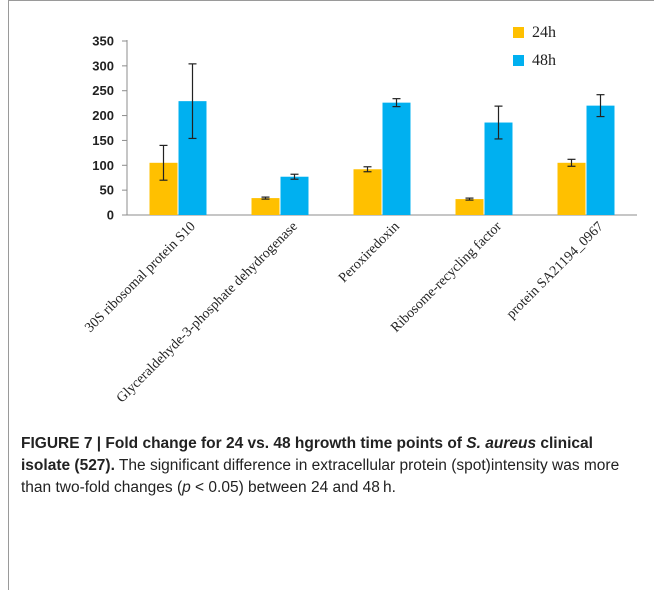  Describe the element at coordinates (103, 140) in the screenshot. I see `y-tick-label: 150` at that location.